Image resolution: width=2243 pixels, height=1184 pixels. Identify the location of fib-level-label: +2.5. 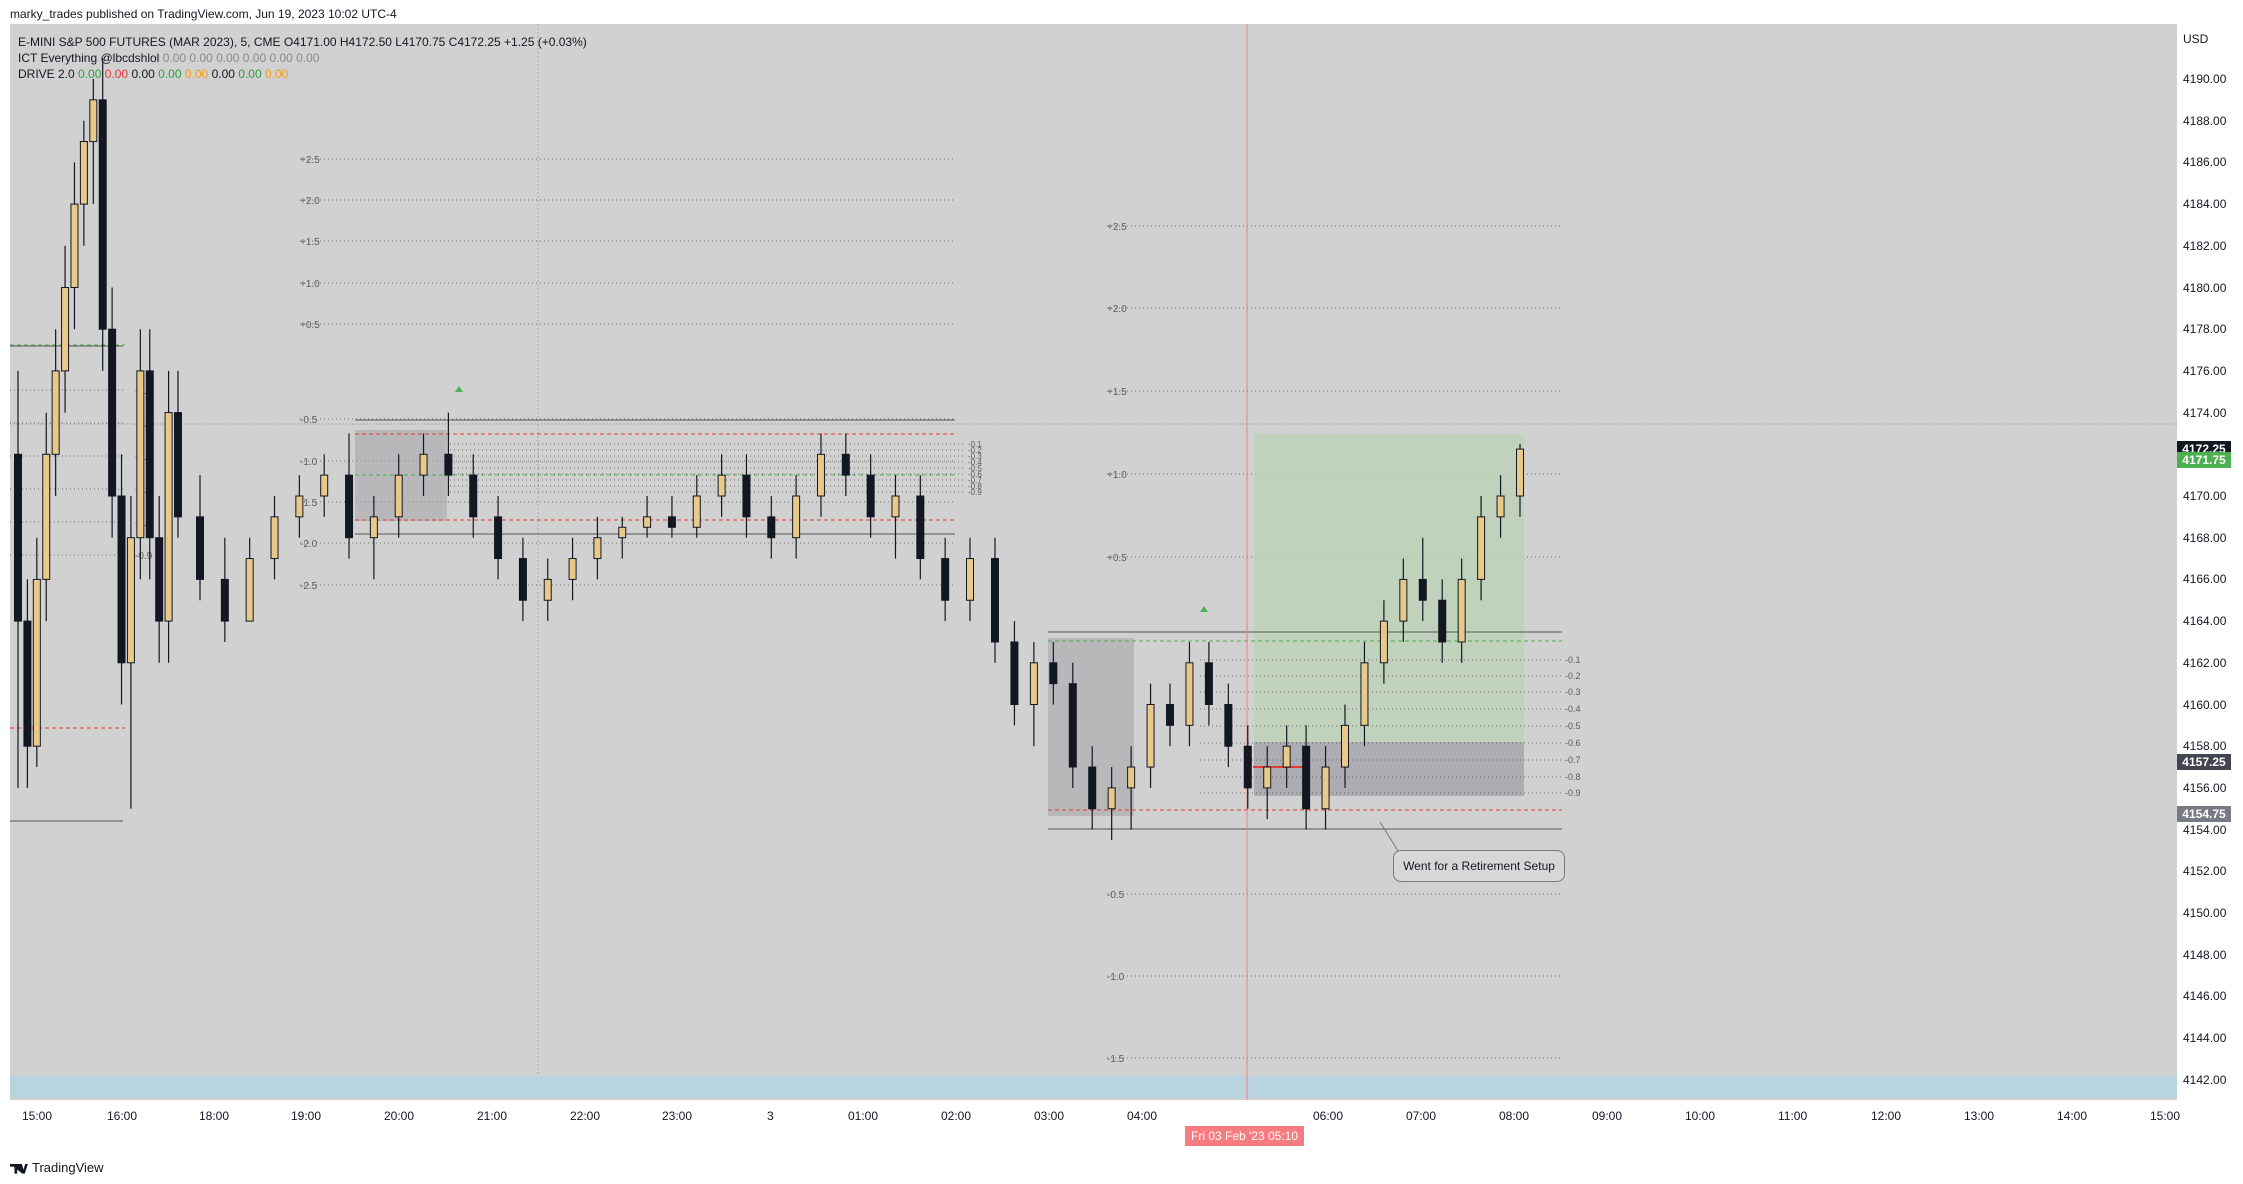
(310, 160).